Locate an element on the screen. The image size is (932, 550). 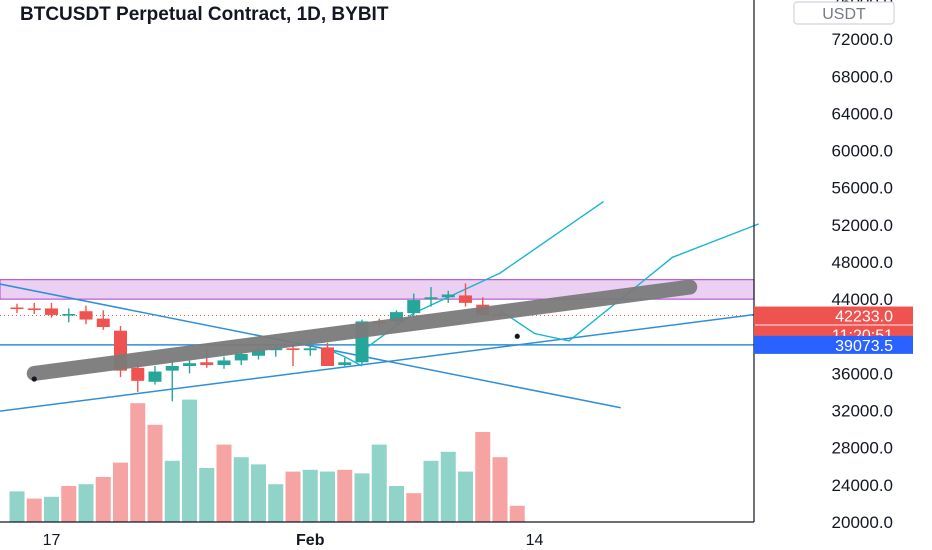
price-tick-label: 44000.0 is located at coordinates (862, 299).